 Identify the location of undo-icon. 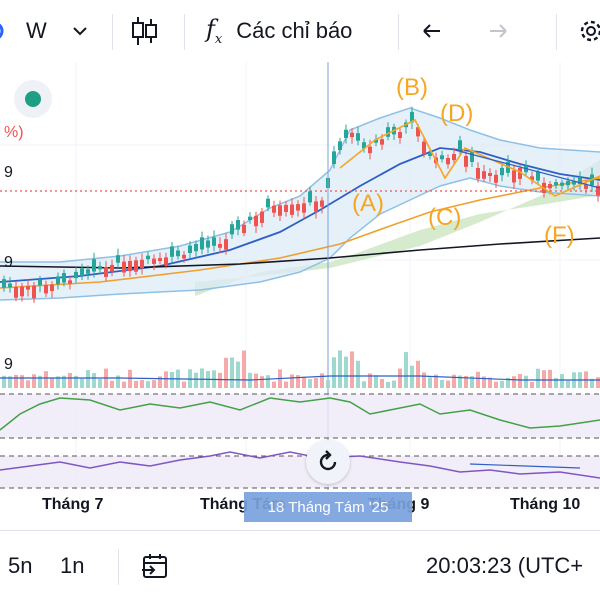
(433, 31).